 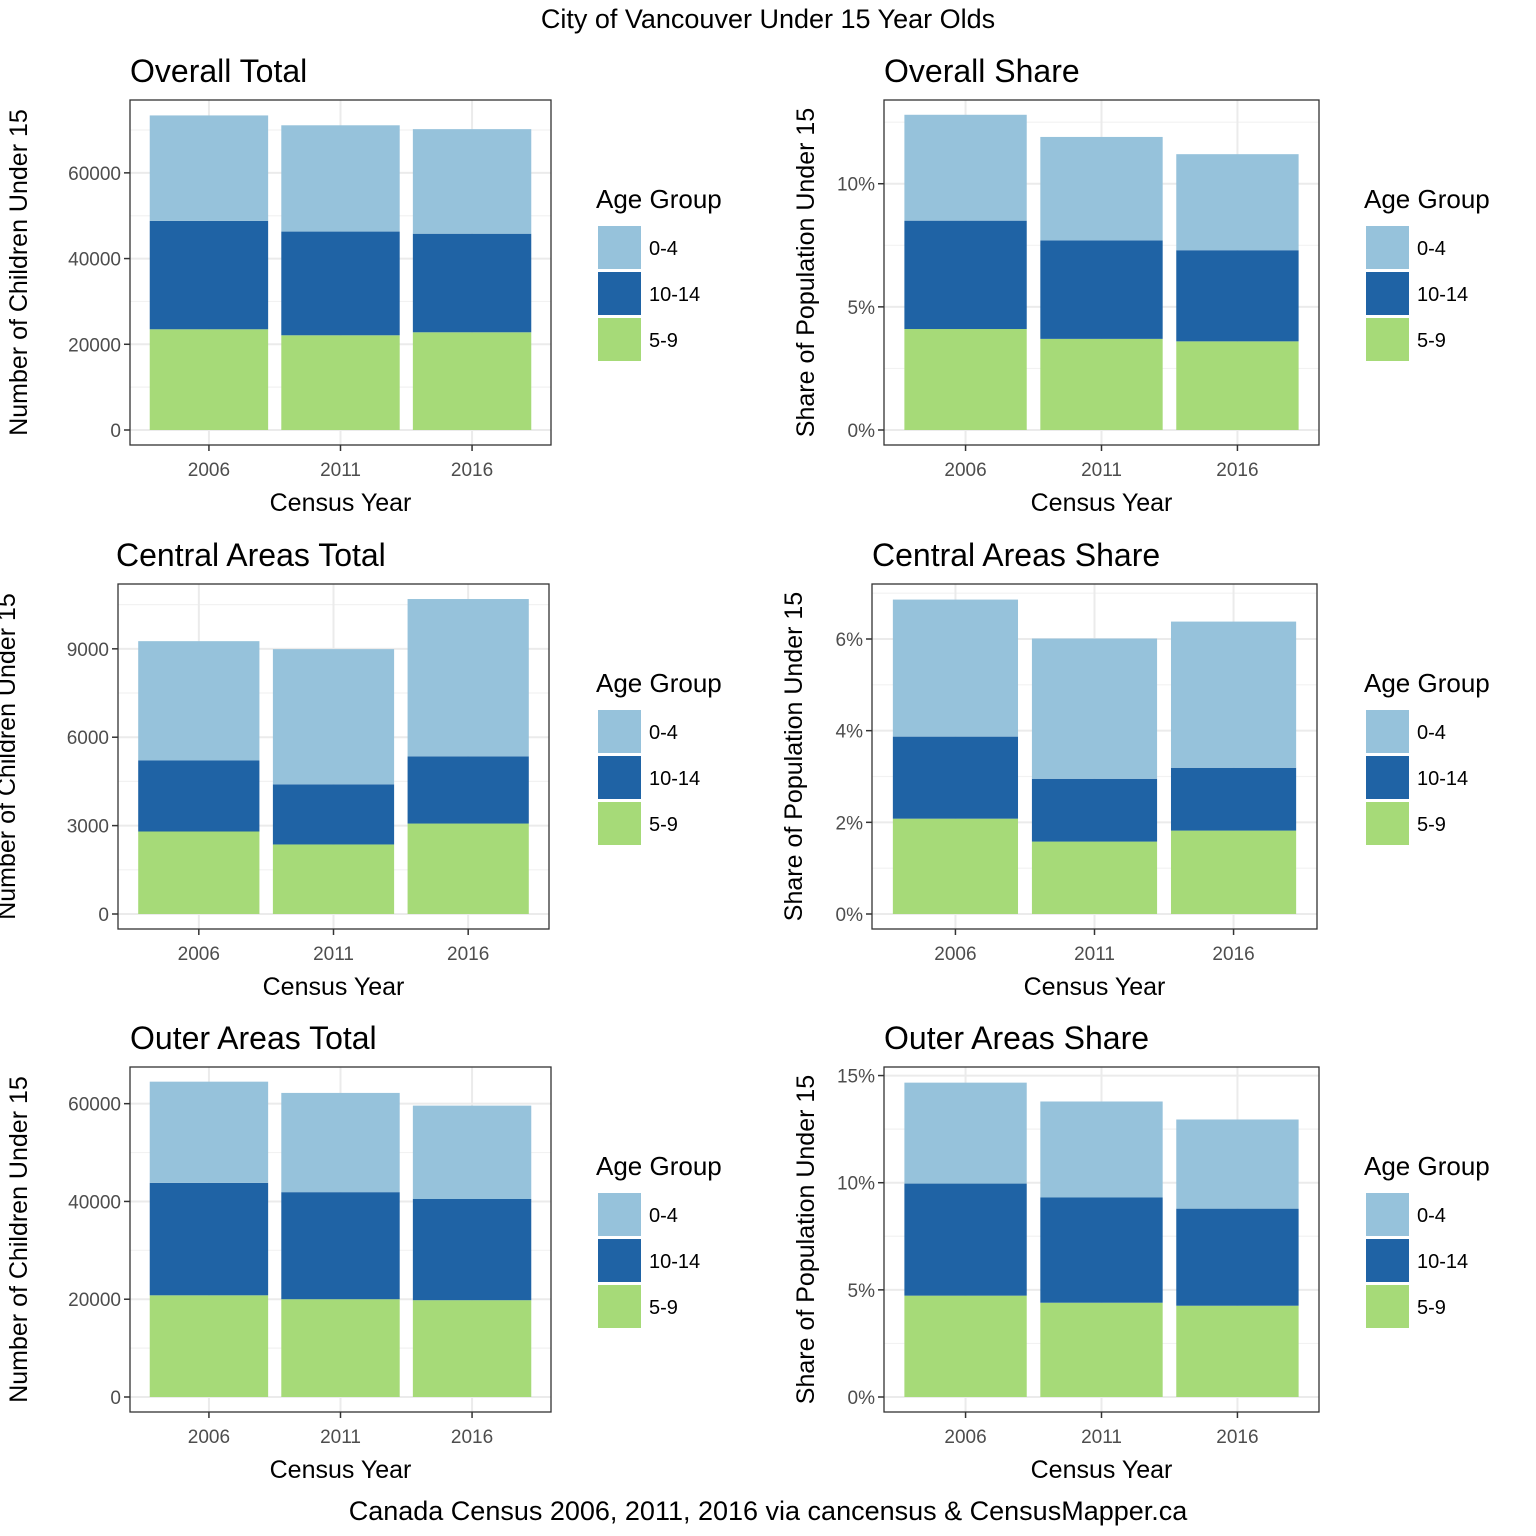 What do you see at coordinates (862, 308) in the screenshot?
I see `y-tick-label: 5%` at bounding box center [862, 308].